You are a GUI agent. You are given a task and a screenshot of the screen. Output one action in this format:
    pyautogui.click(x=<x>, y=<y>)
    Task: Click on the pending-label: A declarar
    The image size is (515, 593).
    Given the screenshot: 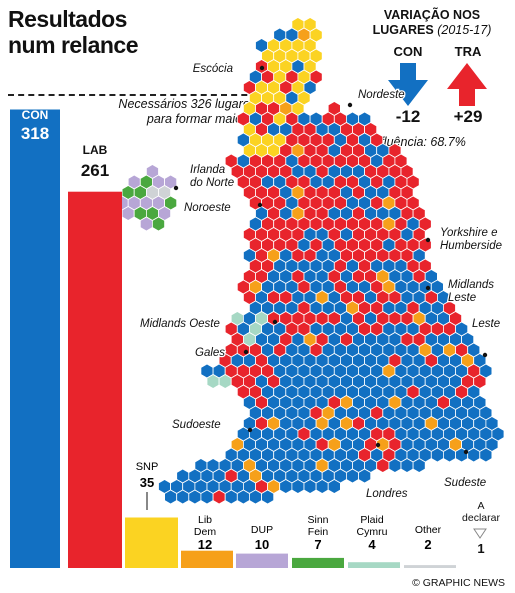 What is the action you would take?
    pyautogui.click(x=481, y=512)
    